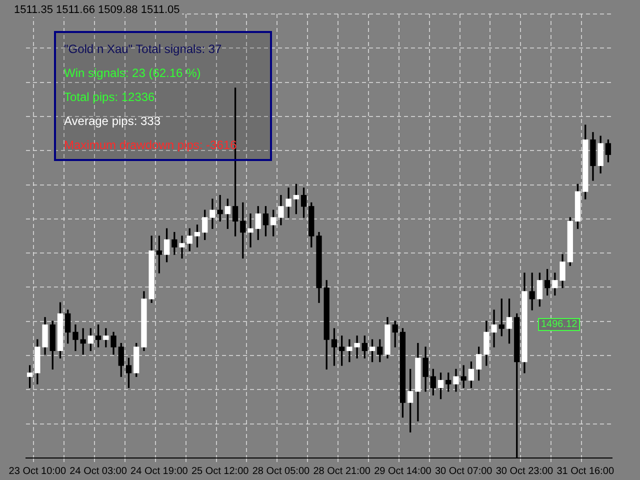 The image size is (640, 480). What do you see at coordinates (113, 121) in the screenshot?
I see `annotation: Average pips: 333` at bounding box center [113, 121].